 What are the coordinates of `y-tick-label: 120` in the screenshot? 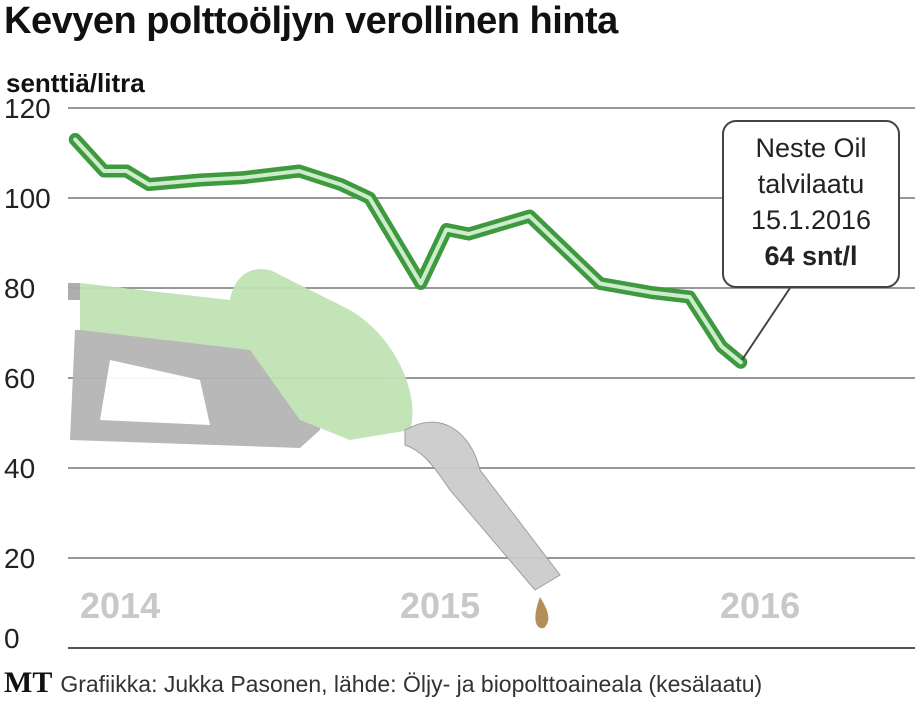 It's located at (27, 108).